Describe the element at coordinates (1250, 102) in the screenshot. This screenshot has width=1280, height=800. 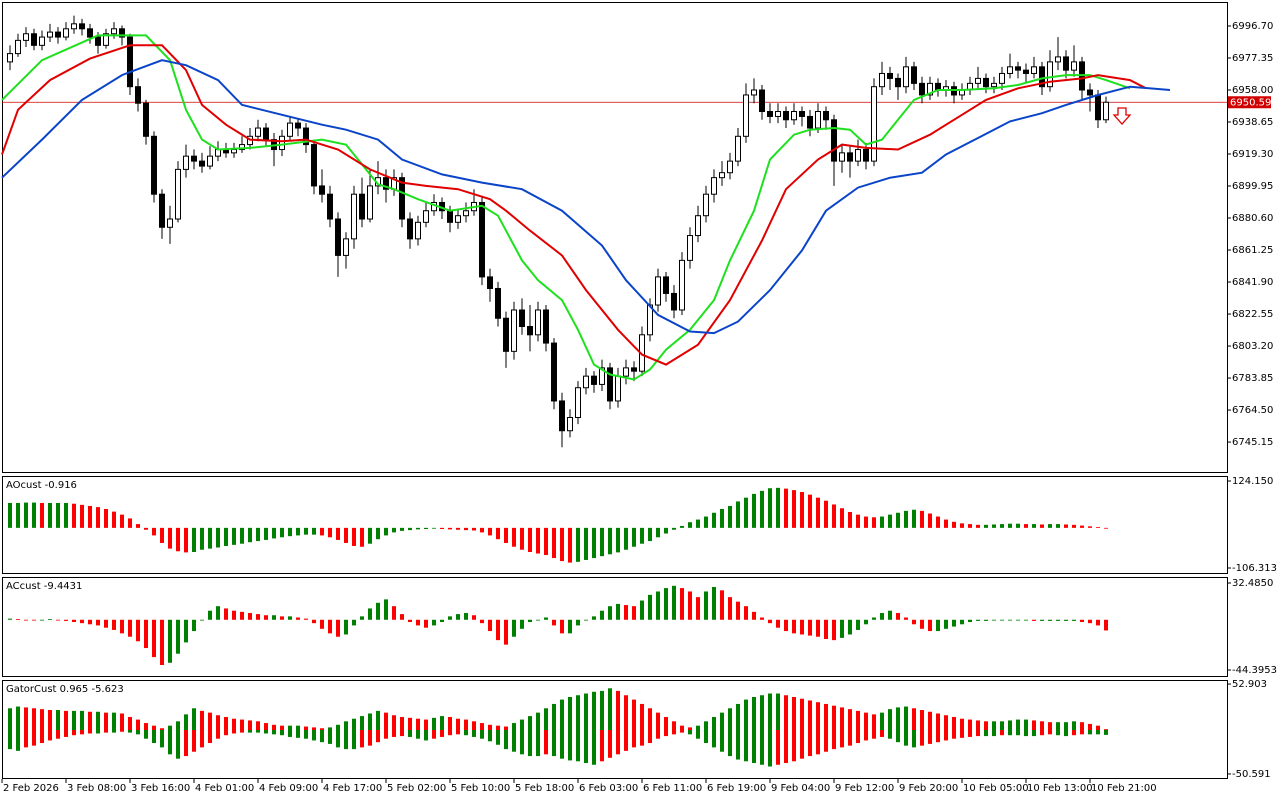
I see `price-label: 6950.59` at that location.